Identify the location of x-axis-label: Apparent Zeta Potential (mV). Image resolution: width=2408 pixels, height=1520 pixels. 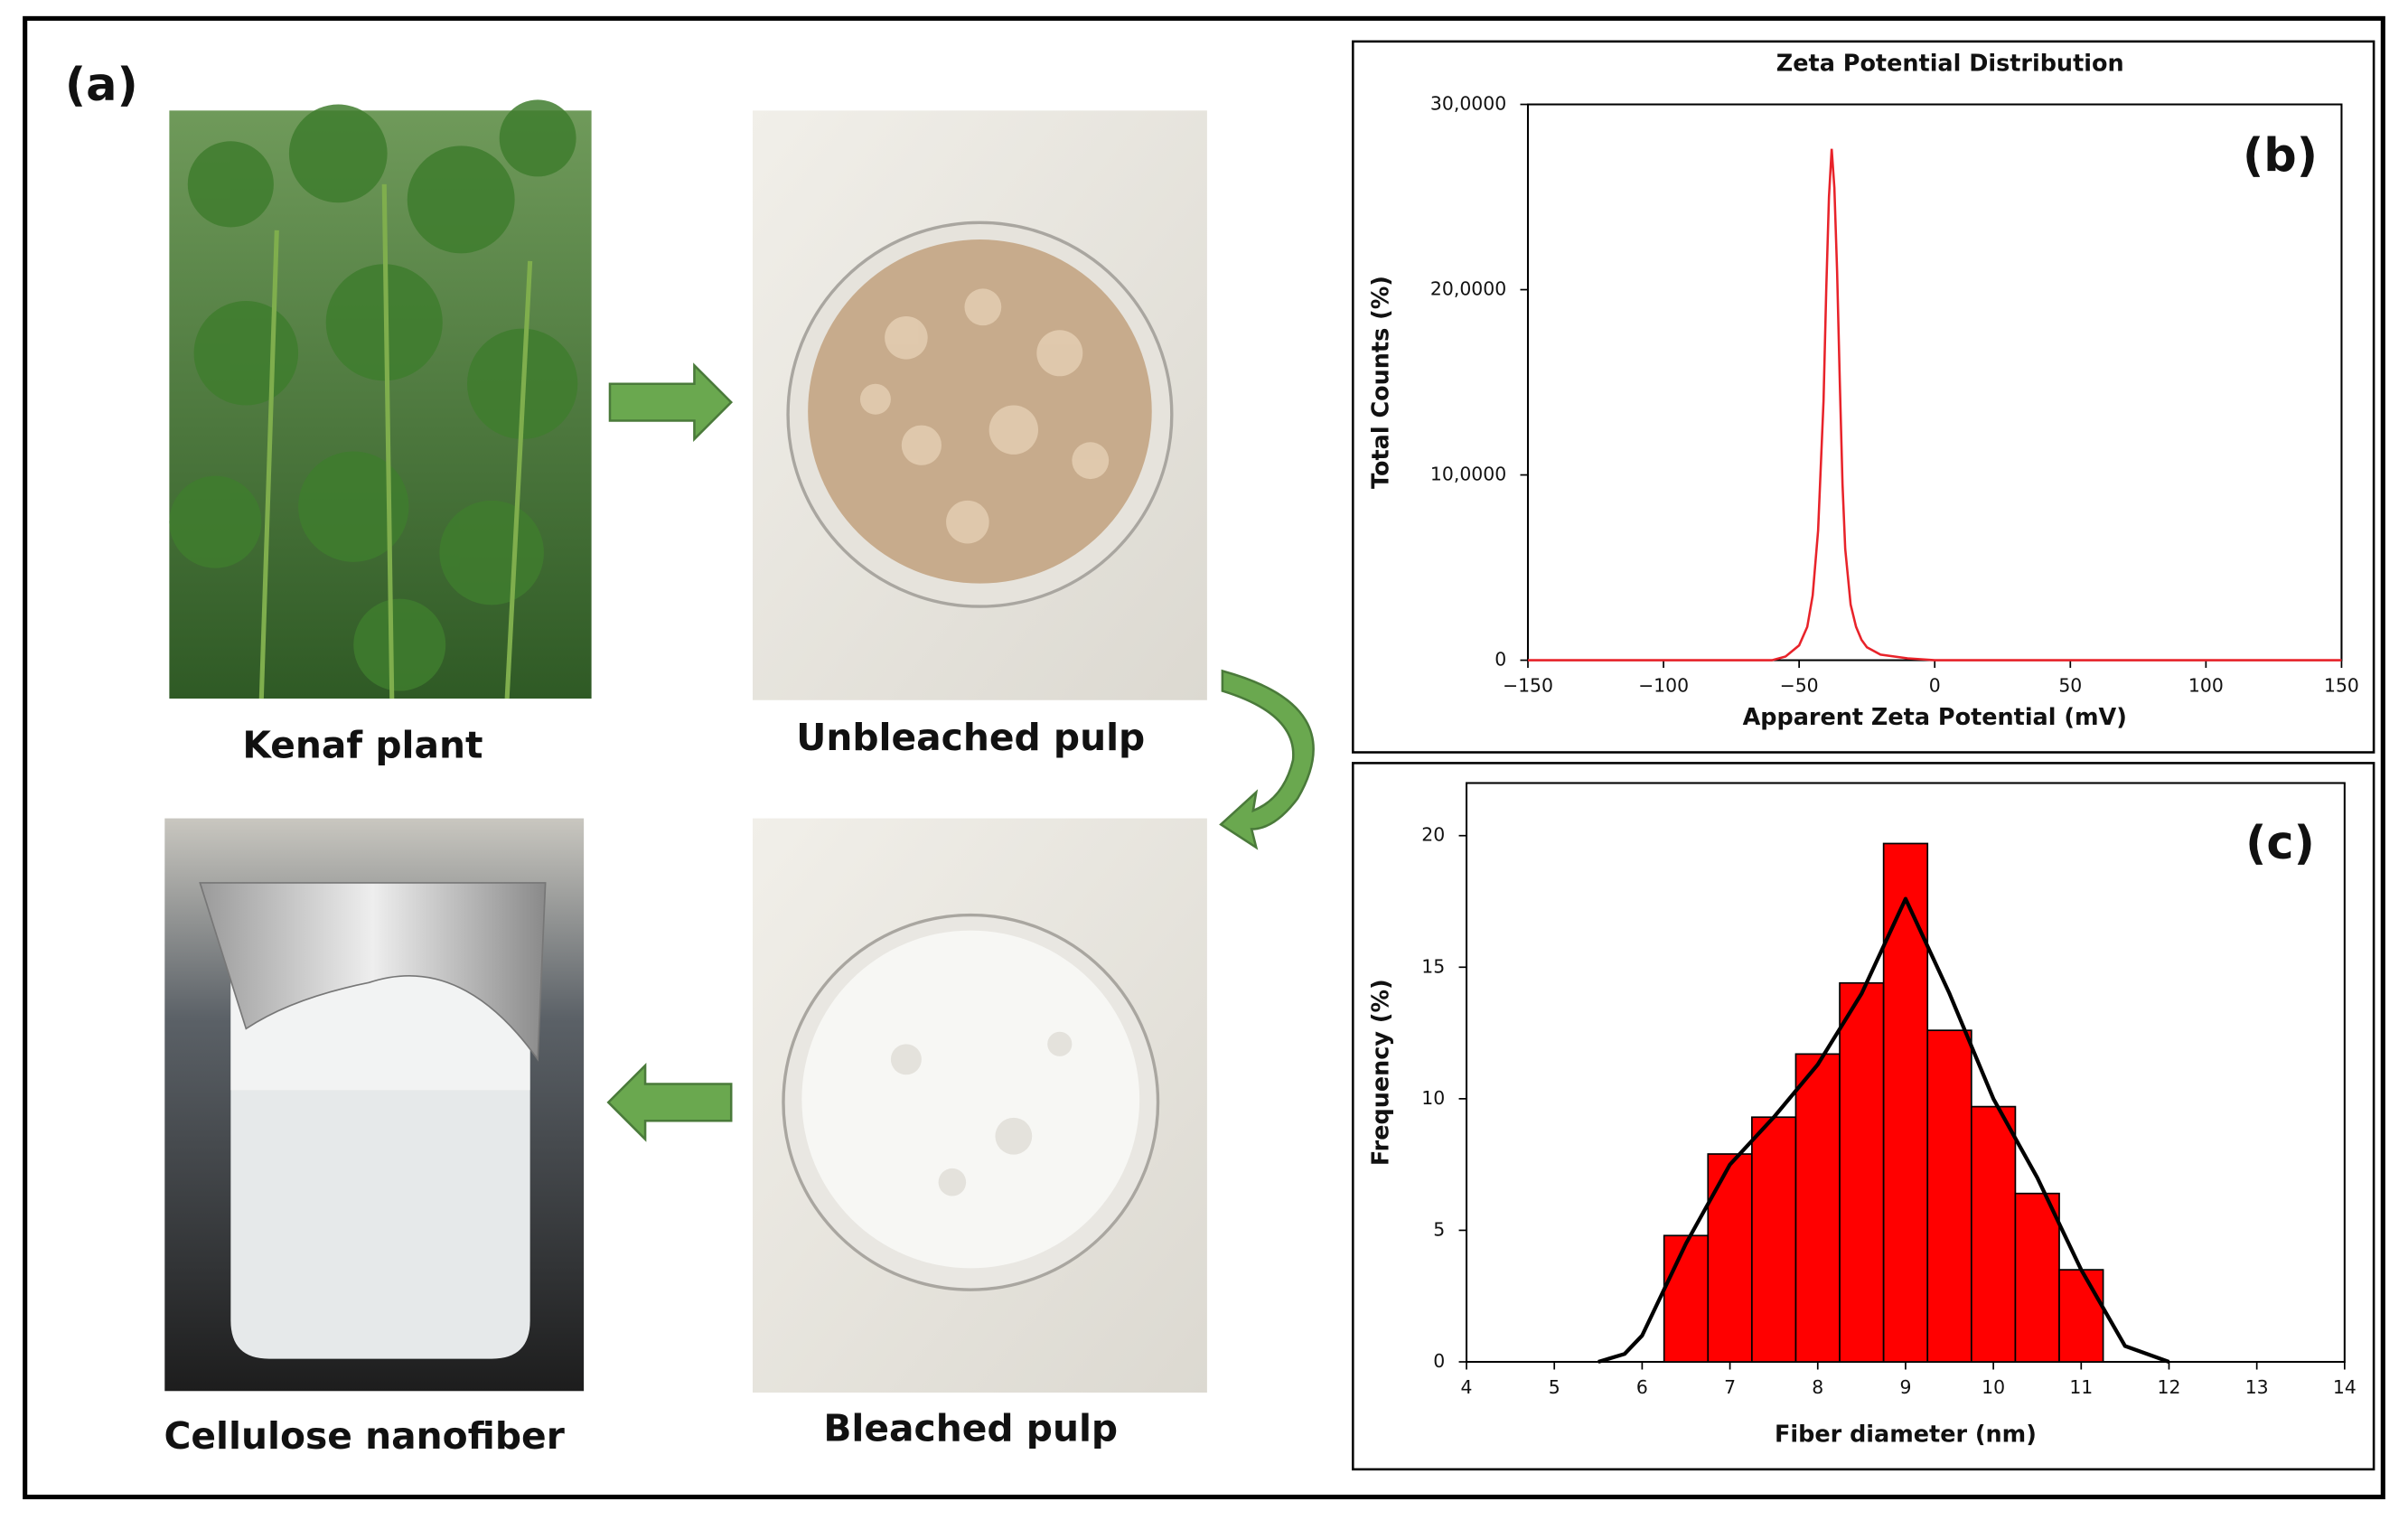
(1935, 718).